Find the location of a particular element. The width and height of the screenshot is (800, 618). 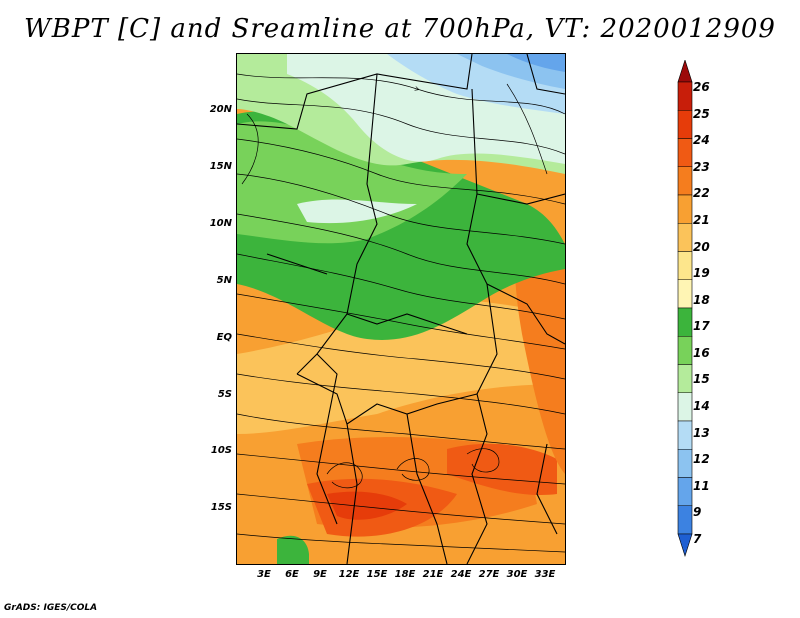

lon-label-15e: 15E is located at coordinates (377, 574).